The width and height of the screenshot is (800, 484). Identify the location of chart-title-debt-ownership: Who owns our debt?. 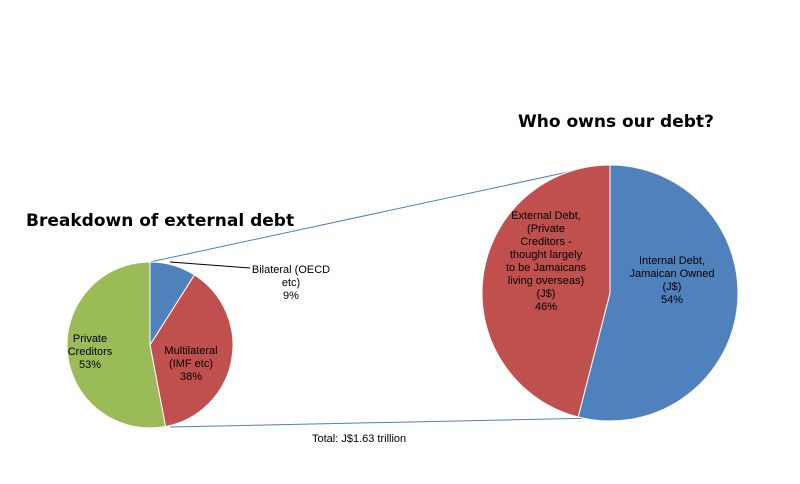
(616, 122).